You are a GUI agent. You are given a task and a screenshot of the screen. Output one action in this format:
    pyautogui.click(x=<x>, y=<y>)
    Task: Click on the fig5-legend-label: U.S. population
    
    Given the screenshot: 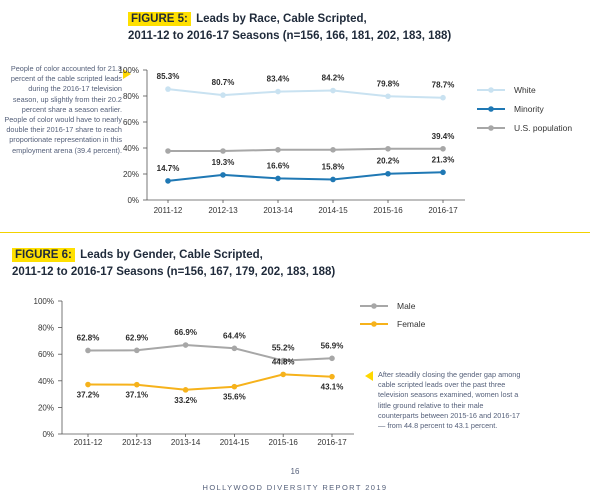 What is the action you would take?
    pyautogui.click(x=543, y=128)
    